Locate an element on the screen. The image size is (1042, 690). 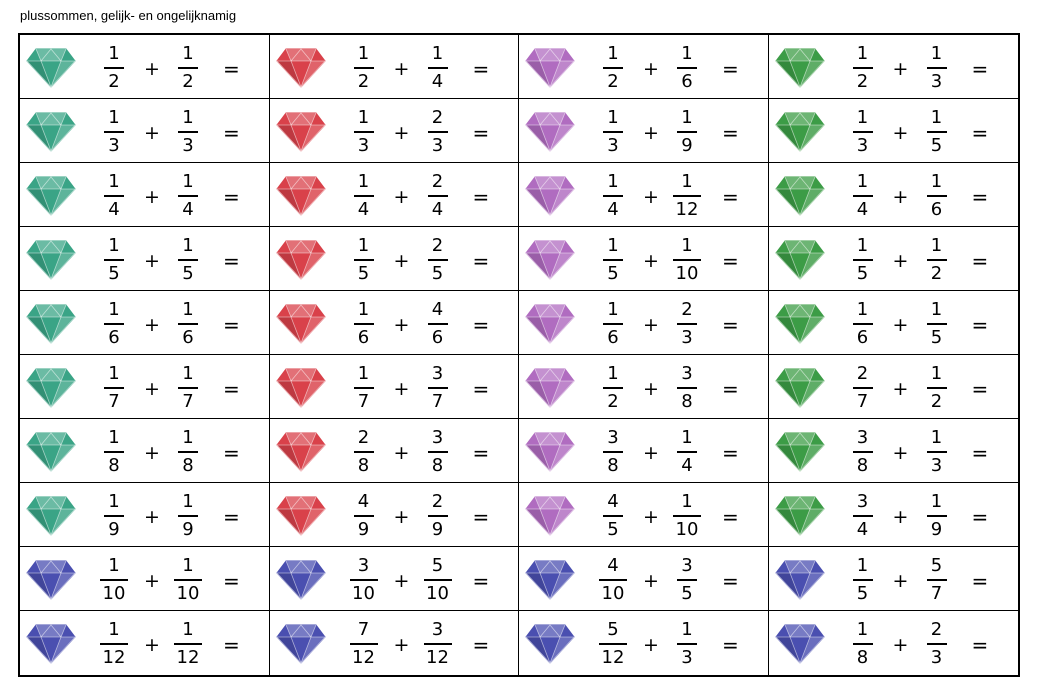
exercise-cell: 1 3 +1 3 = is located at coordinates (145, 131).